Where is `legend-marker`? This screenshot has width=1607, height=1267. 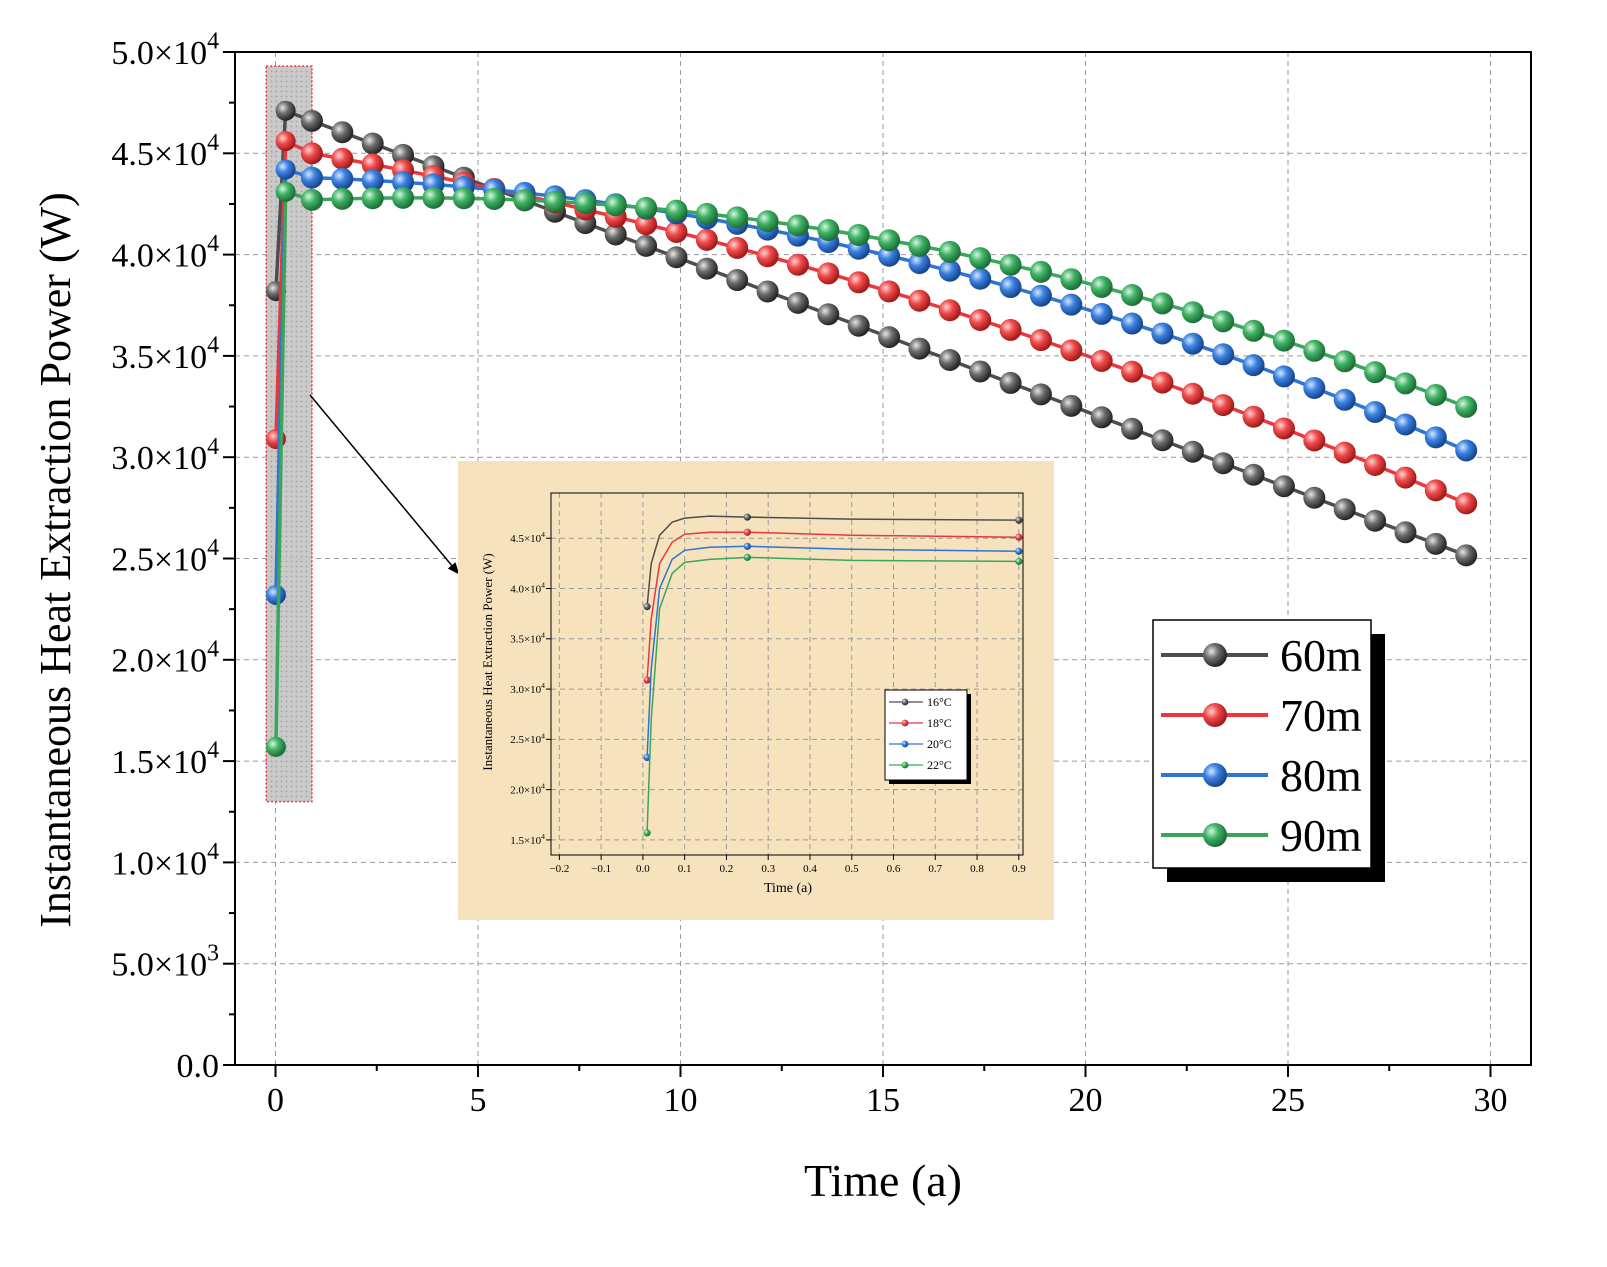
legend-marker is located at coordinates (1215, 655).